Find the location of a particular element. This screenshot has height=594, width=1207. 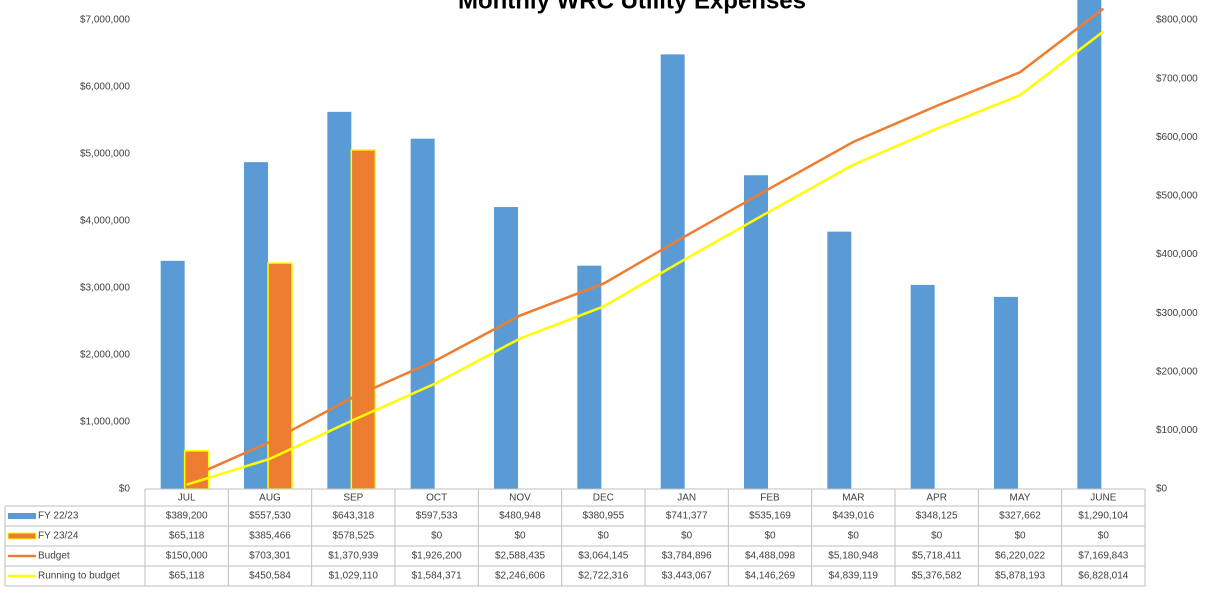

x-tick-label: JAN is located at coordinates (686, 498).